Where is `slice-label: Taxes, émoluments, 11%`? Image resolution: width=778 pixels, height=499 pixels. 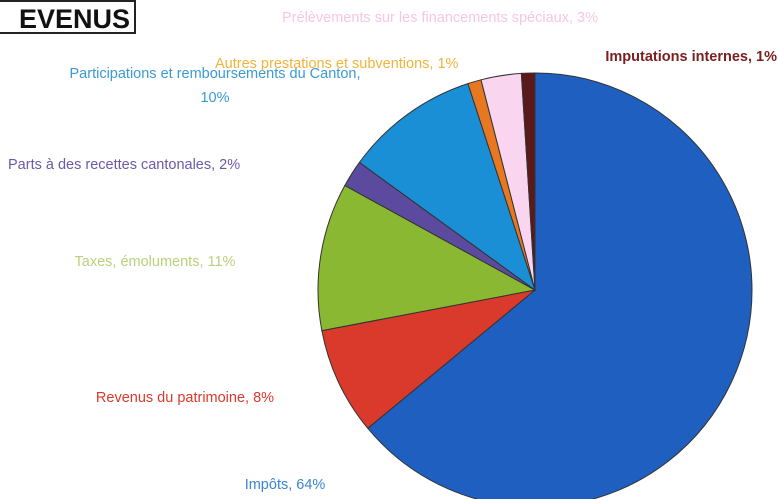 slice-label: Taxes, émoluments, 11% is located at coordinates (155, 262).